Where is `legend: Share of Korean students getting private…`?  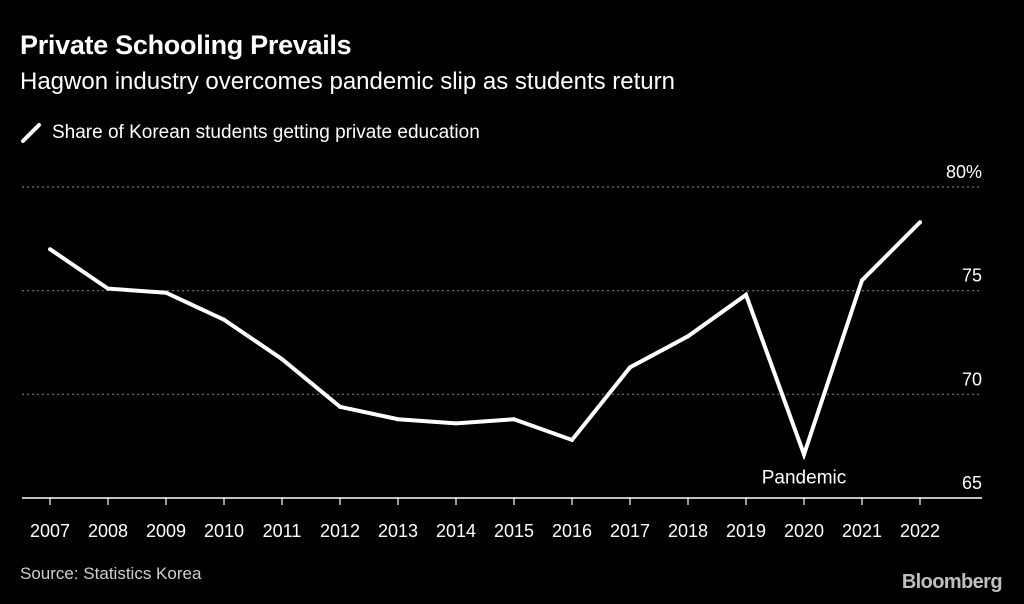
legend: Share of Korean students getting private… is located at coordinates (250, 133).